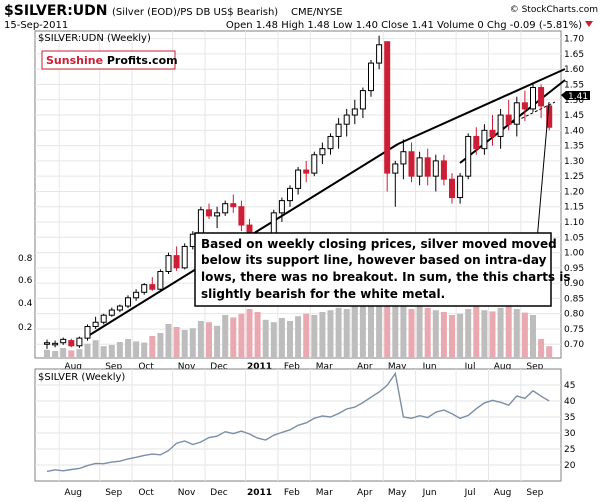 The height and width of the screenshot is (502, 602). Describe the element at coordinates (146, 367) in the screenshot. I see `price-x-tick-label: Oct` at that location.